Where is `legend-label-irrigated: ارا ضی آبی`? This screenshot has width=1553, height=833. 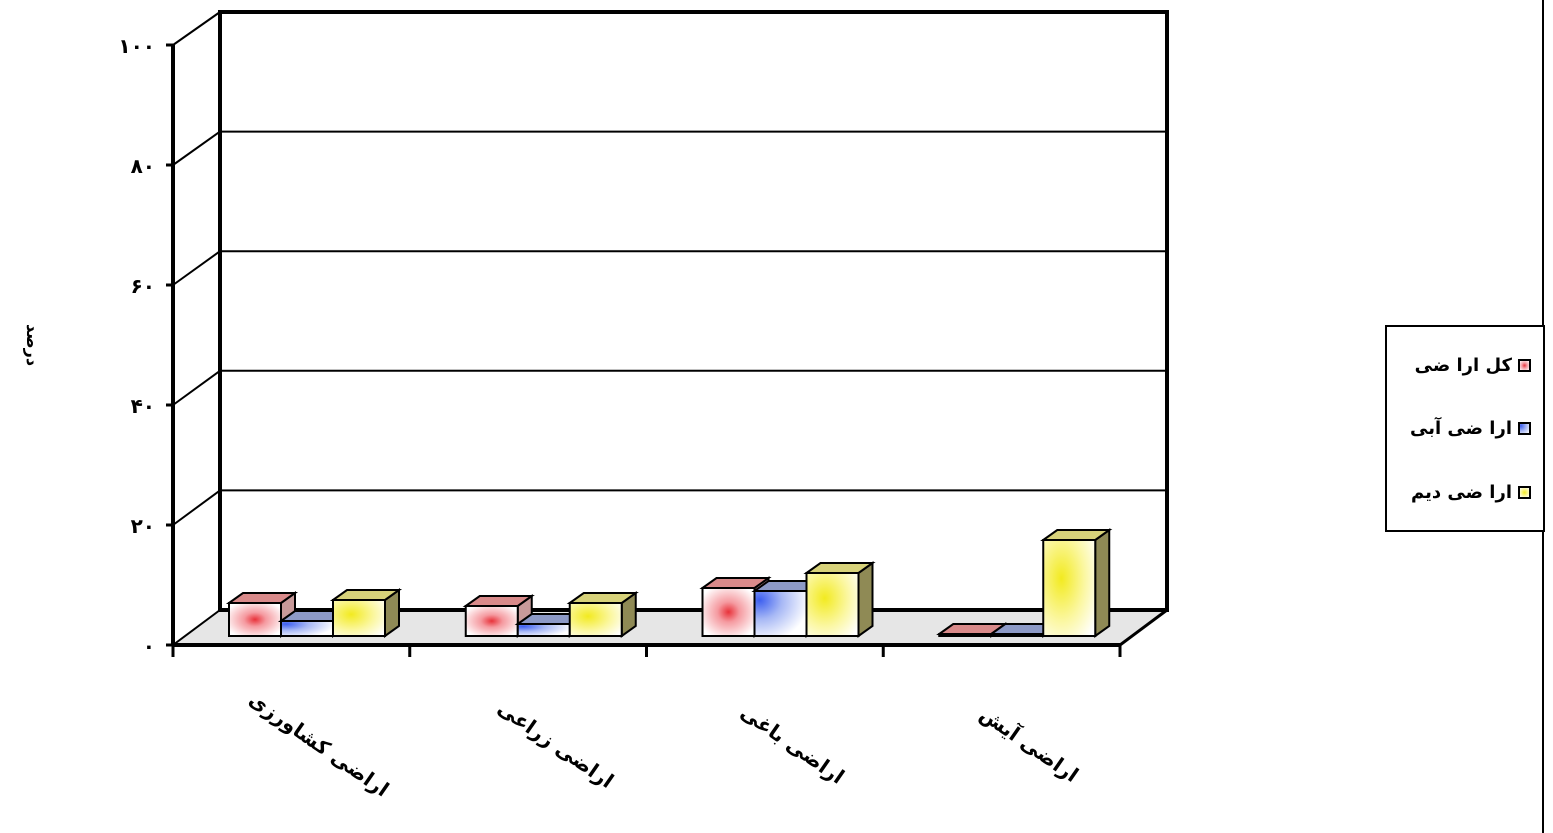 legend-label-irrigated: ارا ضی آبی is located at coordinates (1461, 428).